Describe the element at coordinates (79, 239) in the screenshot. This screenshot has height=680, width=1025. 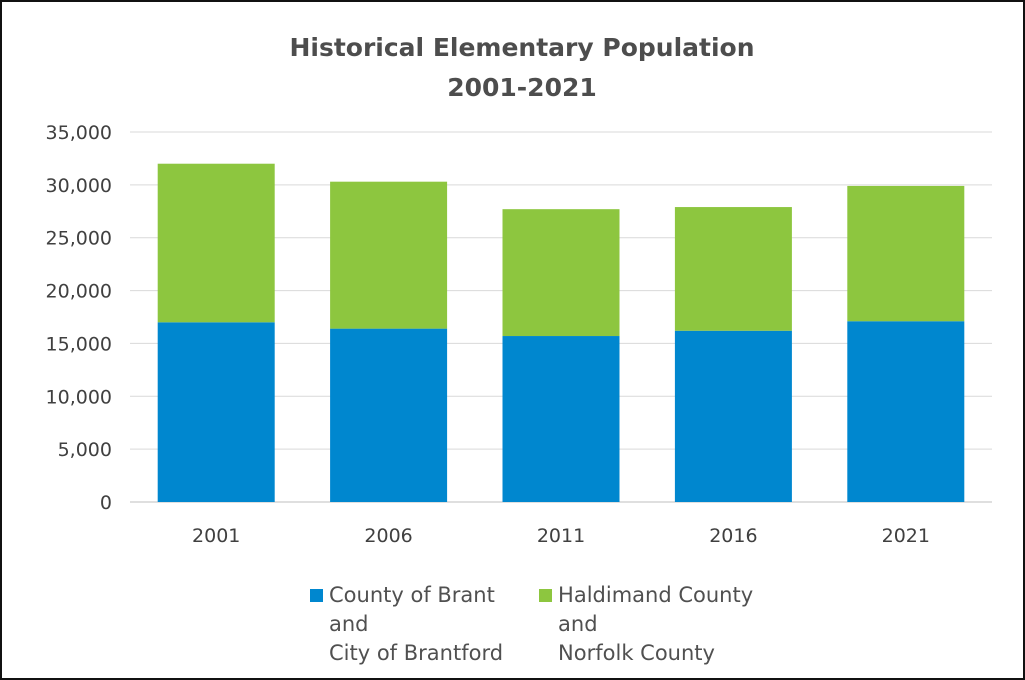
I see `y-tick-label: 25,000` at that location.